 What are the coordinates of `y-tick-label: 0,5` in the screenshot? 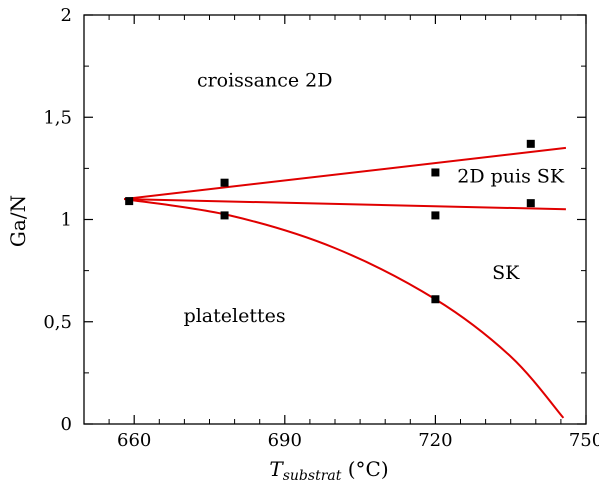 It's located at (57, 322).